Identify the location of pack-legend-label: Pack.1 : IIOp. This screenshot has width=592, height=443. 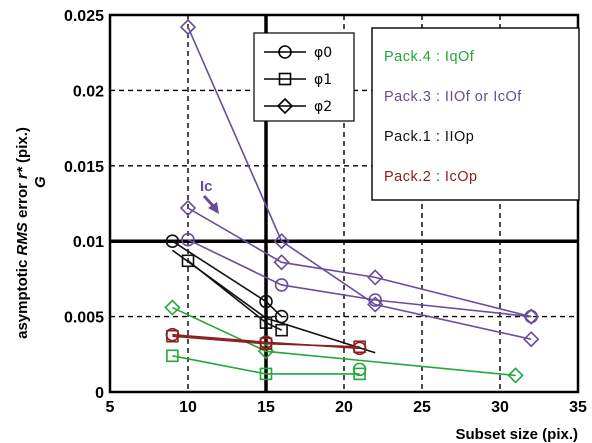
(429, 137).